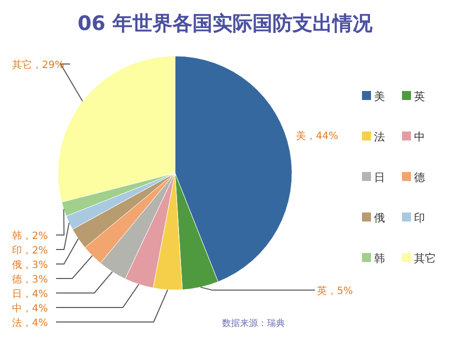  Describe the element at coordinates (379, 96) in the screenshot. I see `legend-label: 美` at that location.